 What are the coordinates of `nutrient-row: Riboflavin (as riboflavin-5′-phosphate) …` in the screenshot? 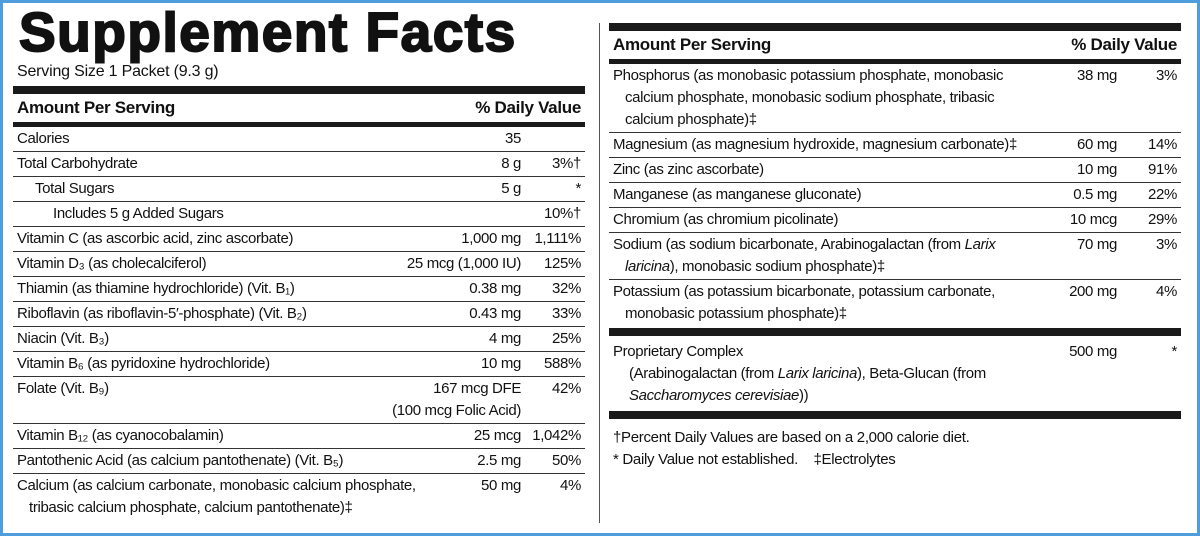 It's located at (299, 314).